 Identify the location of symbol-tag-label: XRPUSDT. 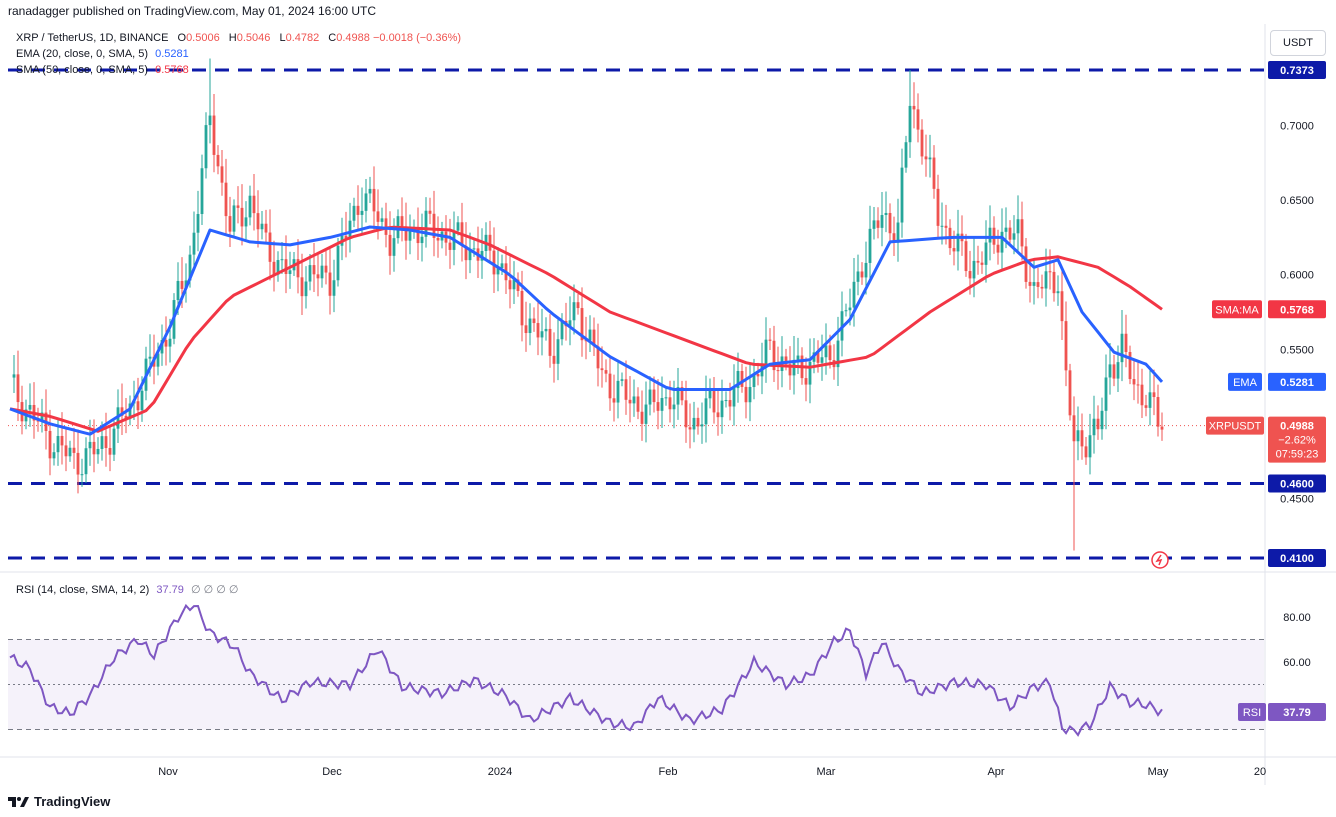
(1235, 427).